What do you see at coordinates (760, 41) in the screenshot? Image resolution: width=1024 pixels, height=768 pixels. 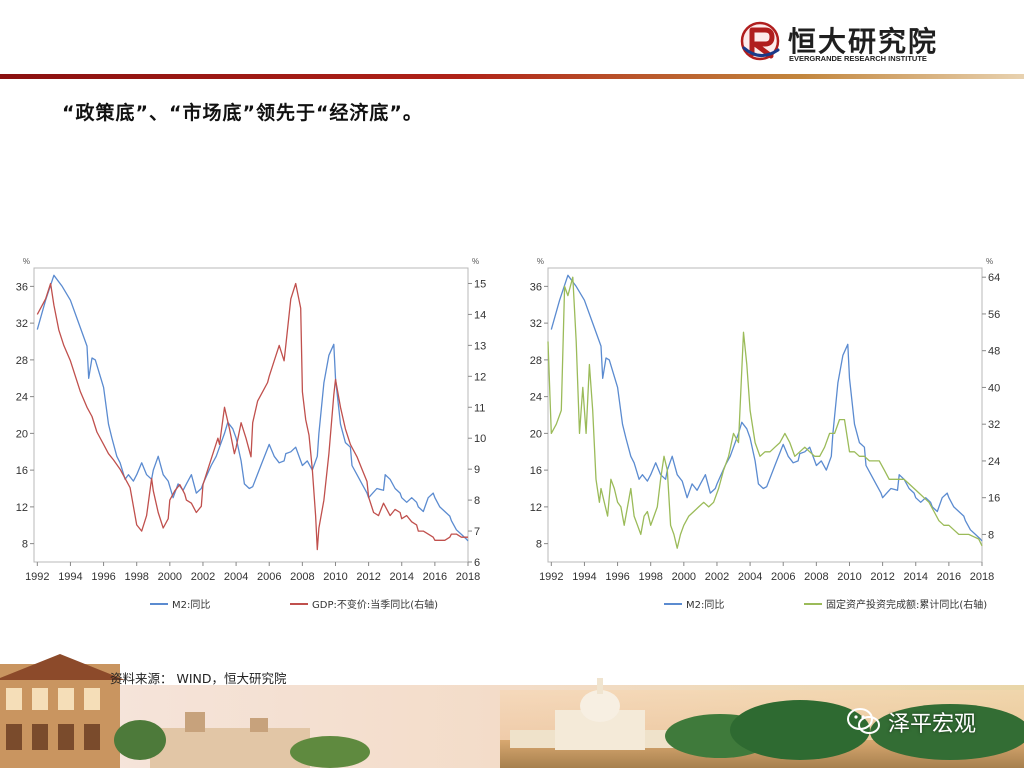 I see `evergrande-logo-icon` at bounding box center [760, 41].